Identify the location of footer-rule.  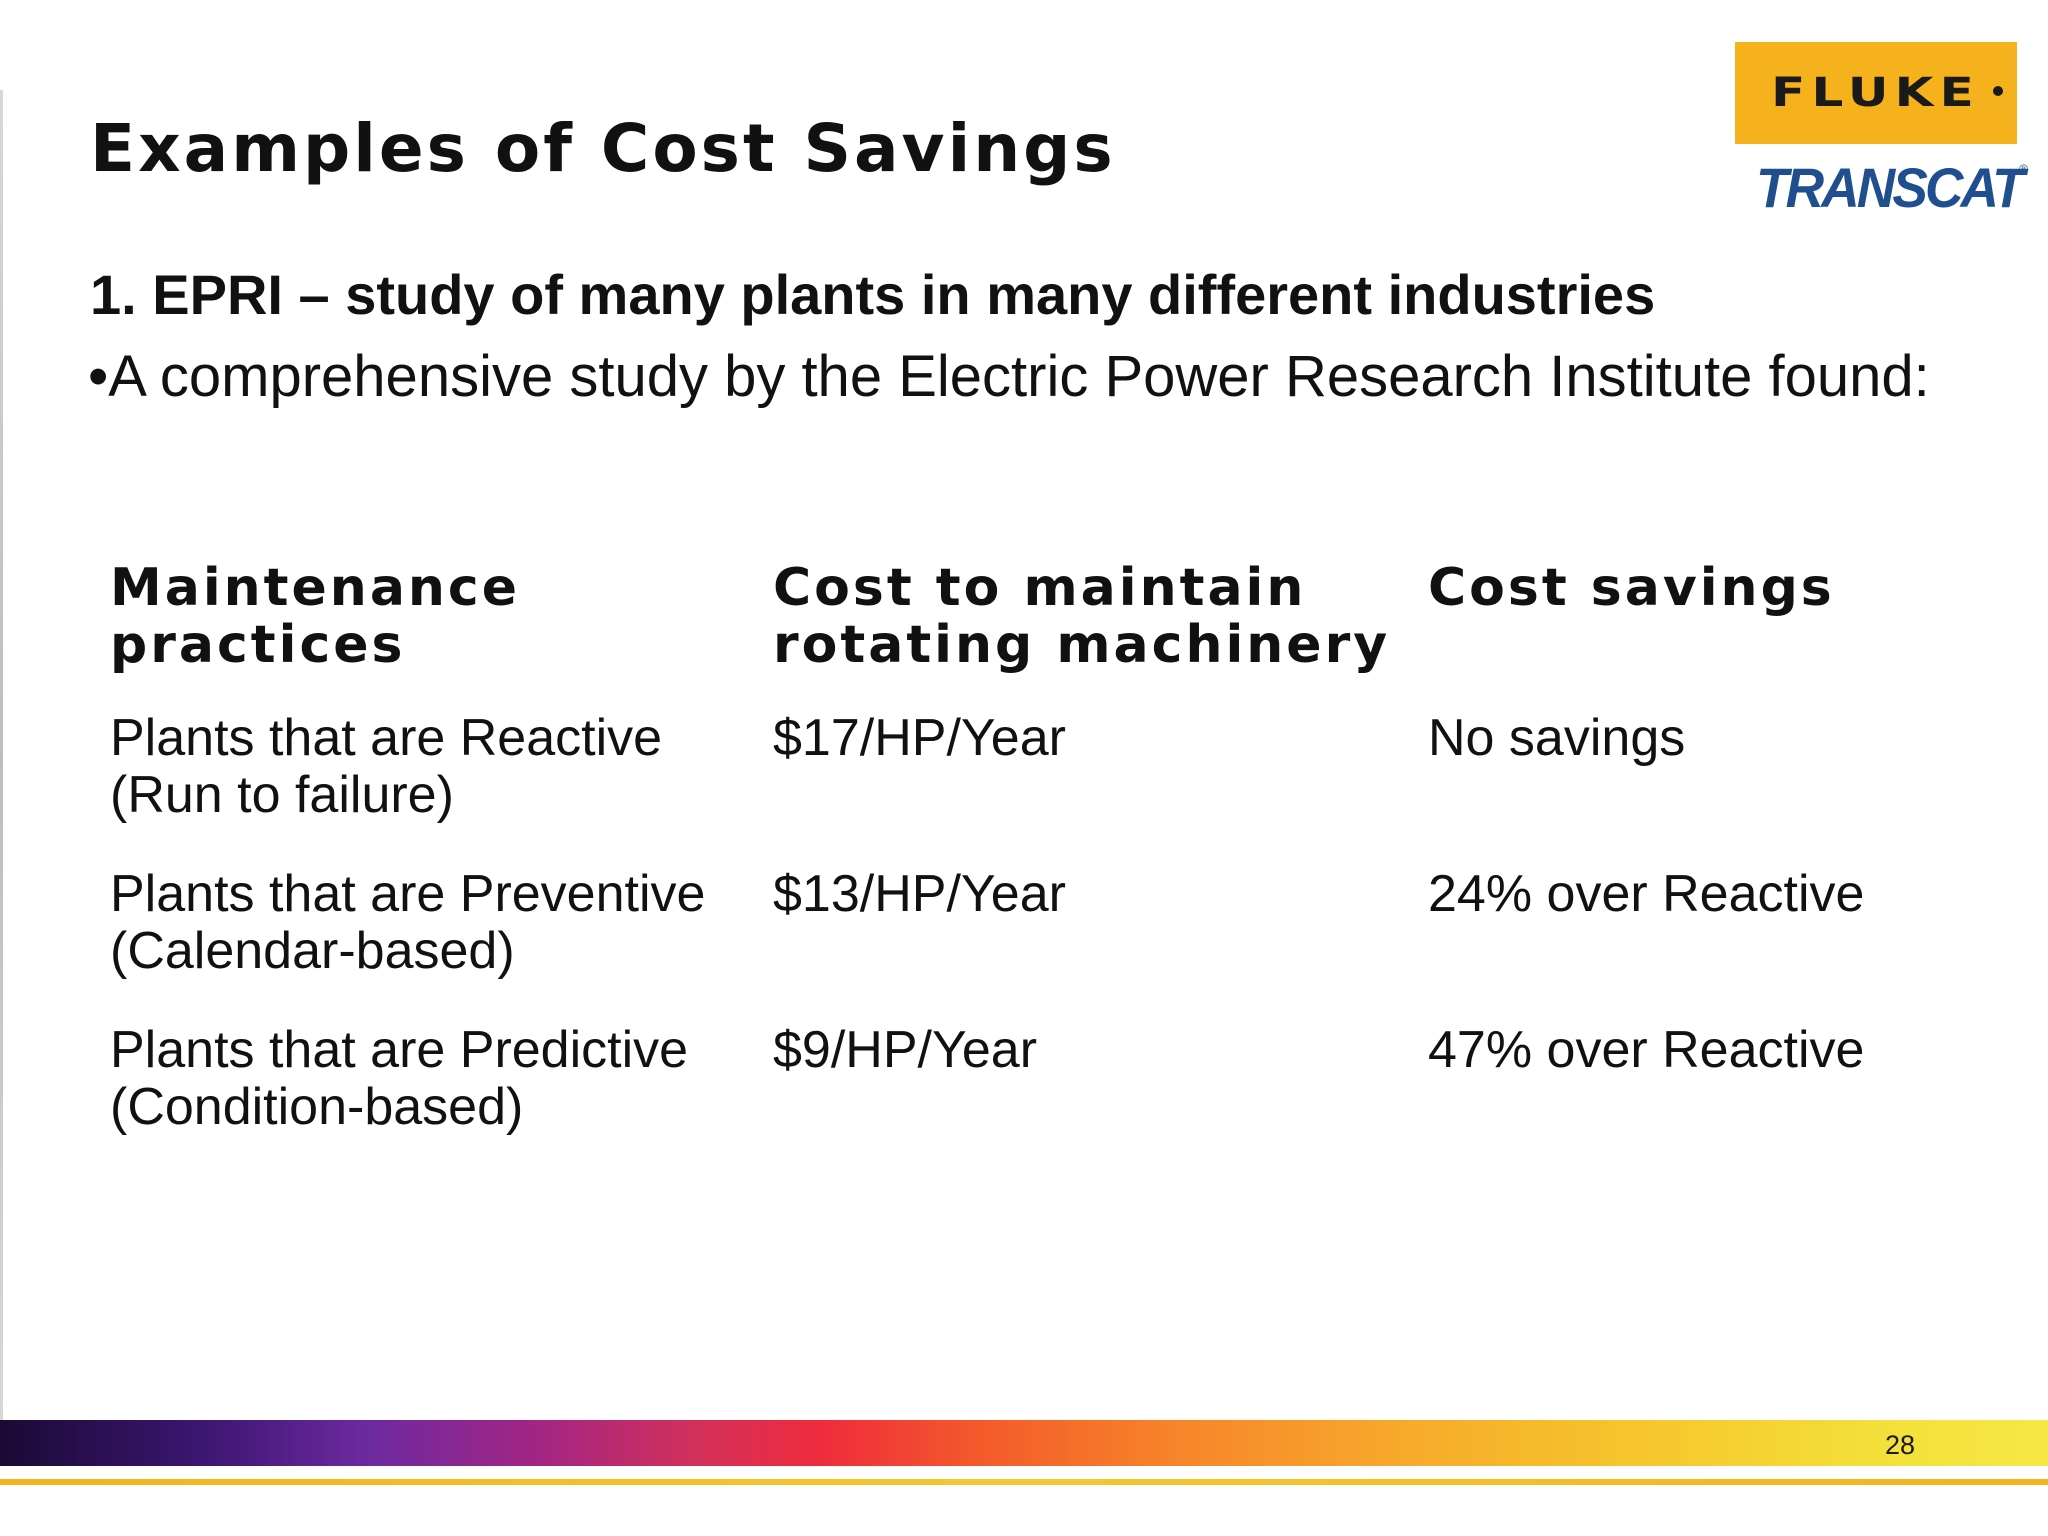
(1024, 1482).